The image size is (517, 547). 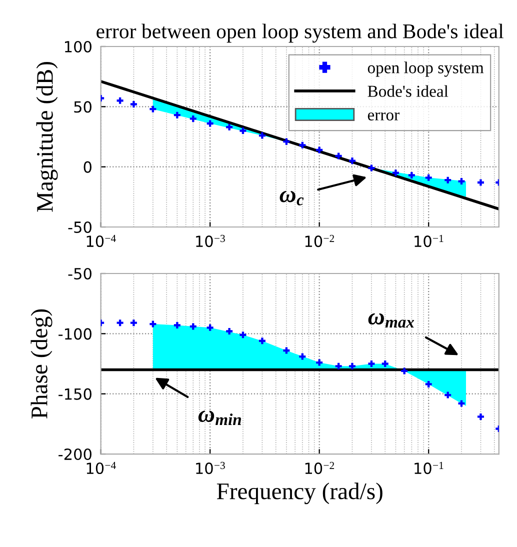 What do you see at coordinates (426, 69) in the screenshot?
I see `legend-label: open loop system` at bounding box center [426, 69].